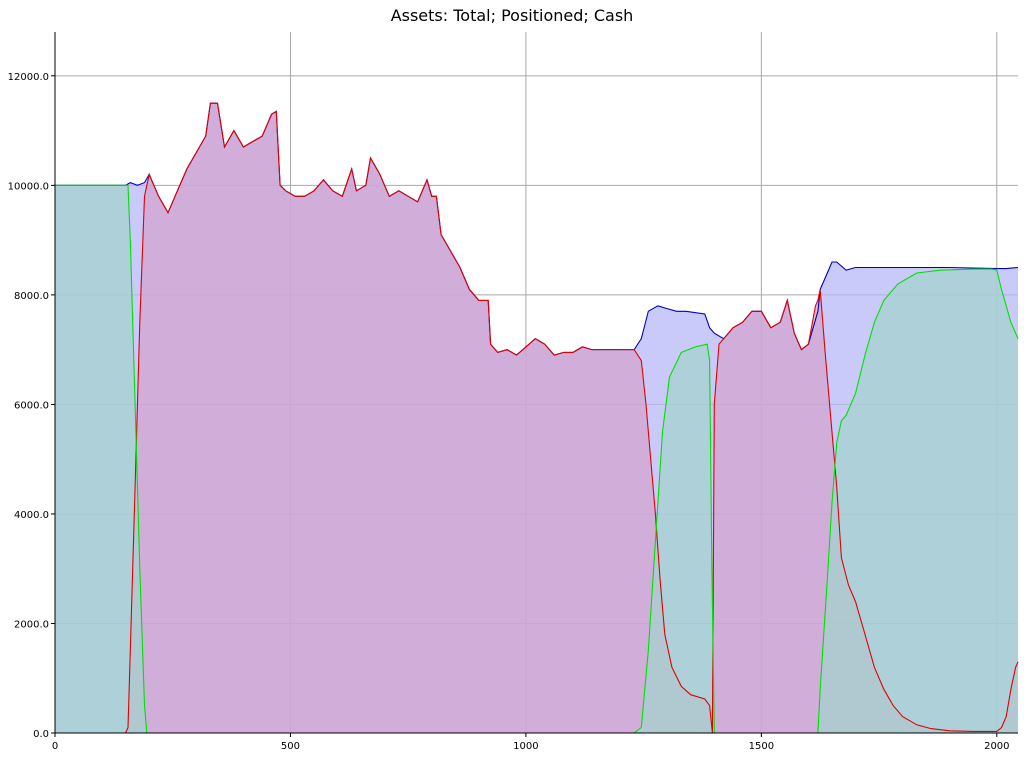  What do you see at coordinates (31, 405) in the screenshot?
I see `y-tick-label: 6000.0` at bounding box center [31, 405].